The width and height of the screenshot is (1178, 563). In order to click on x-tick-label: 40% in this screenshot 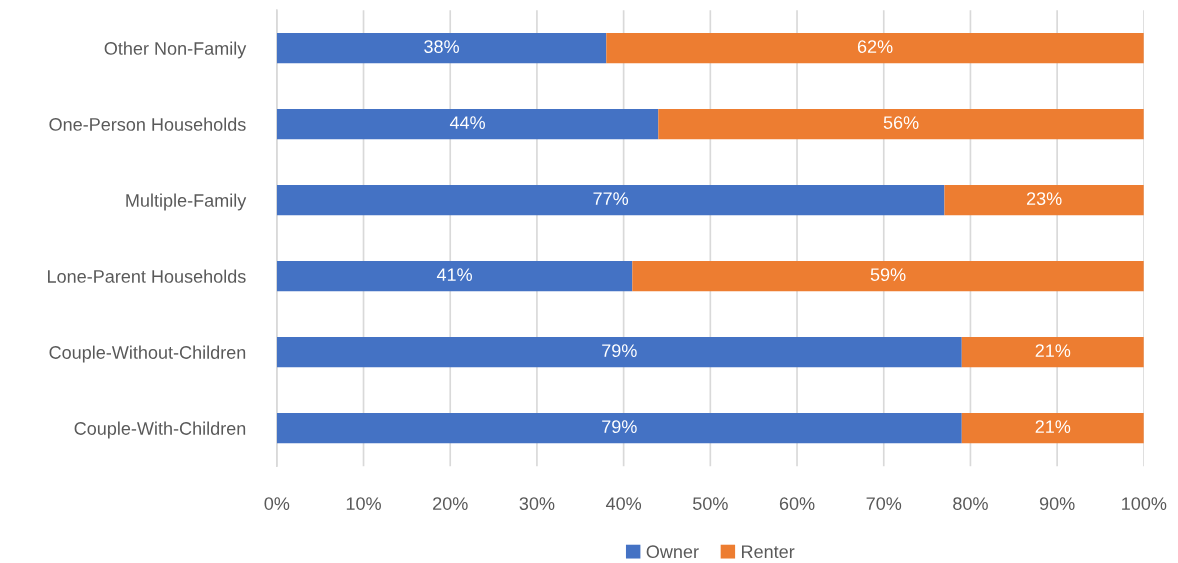, I will do `click(623, 503)`.